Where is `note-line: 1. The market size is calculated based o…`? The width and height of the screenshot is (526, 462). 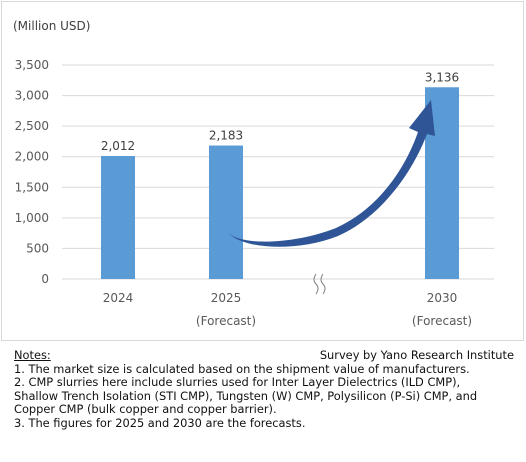 note-line: 1. The market size is calculated based o… is located at coordinates (242, 368).